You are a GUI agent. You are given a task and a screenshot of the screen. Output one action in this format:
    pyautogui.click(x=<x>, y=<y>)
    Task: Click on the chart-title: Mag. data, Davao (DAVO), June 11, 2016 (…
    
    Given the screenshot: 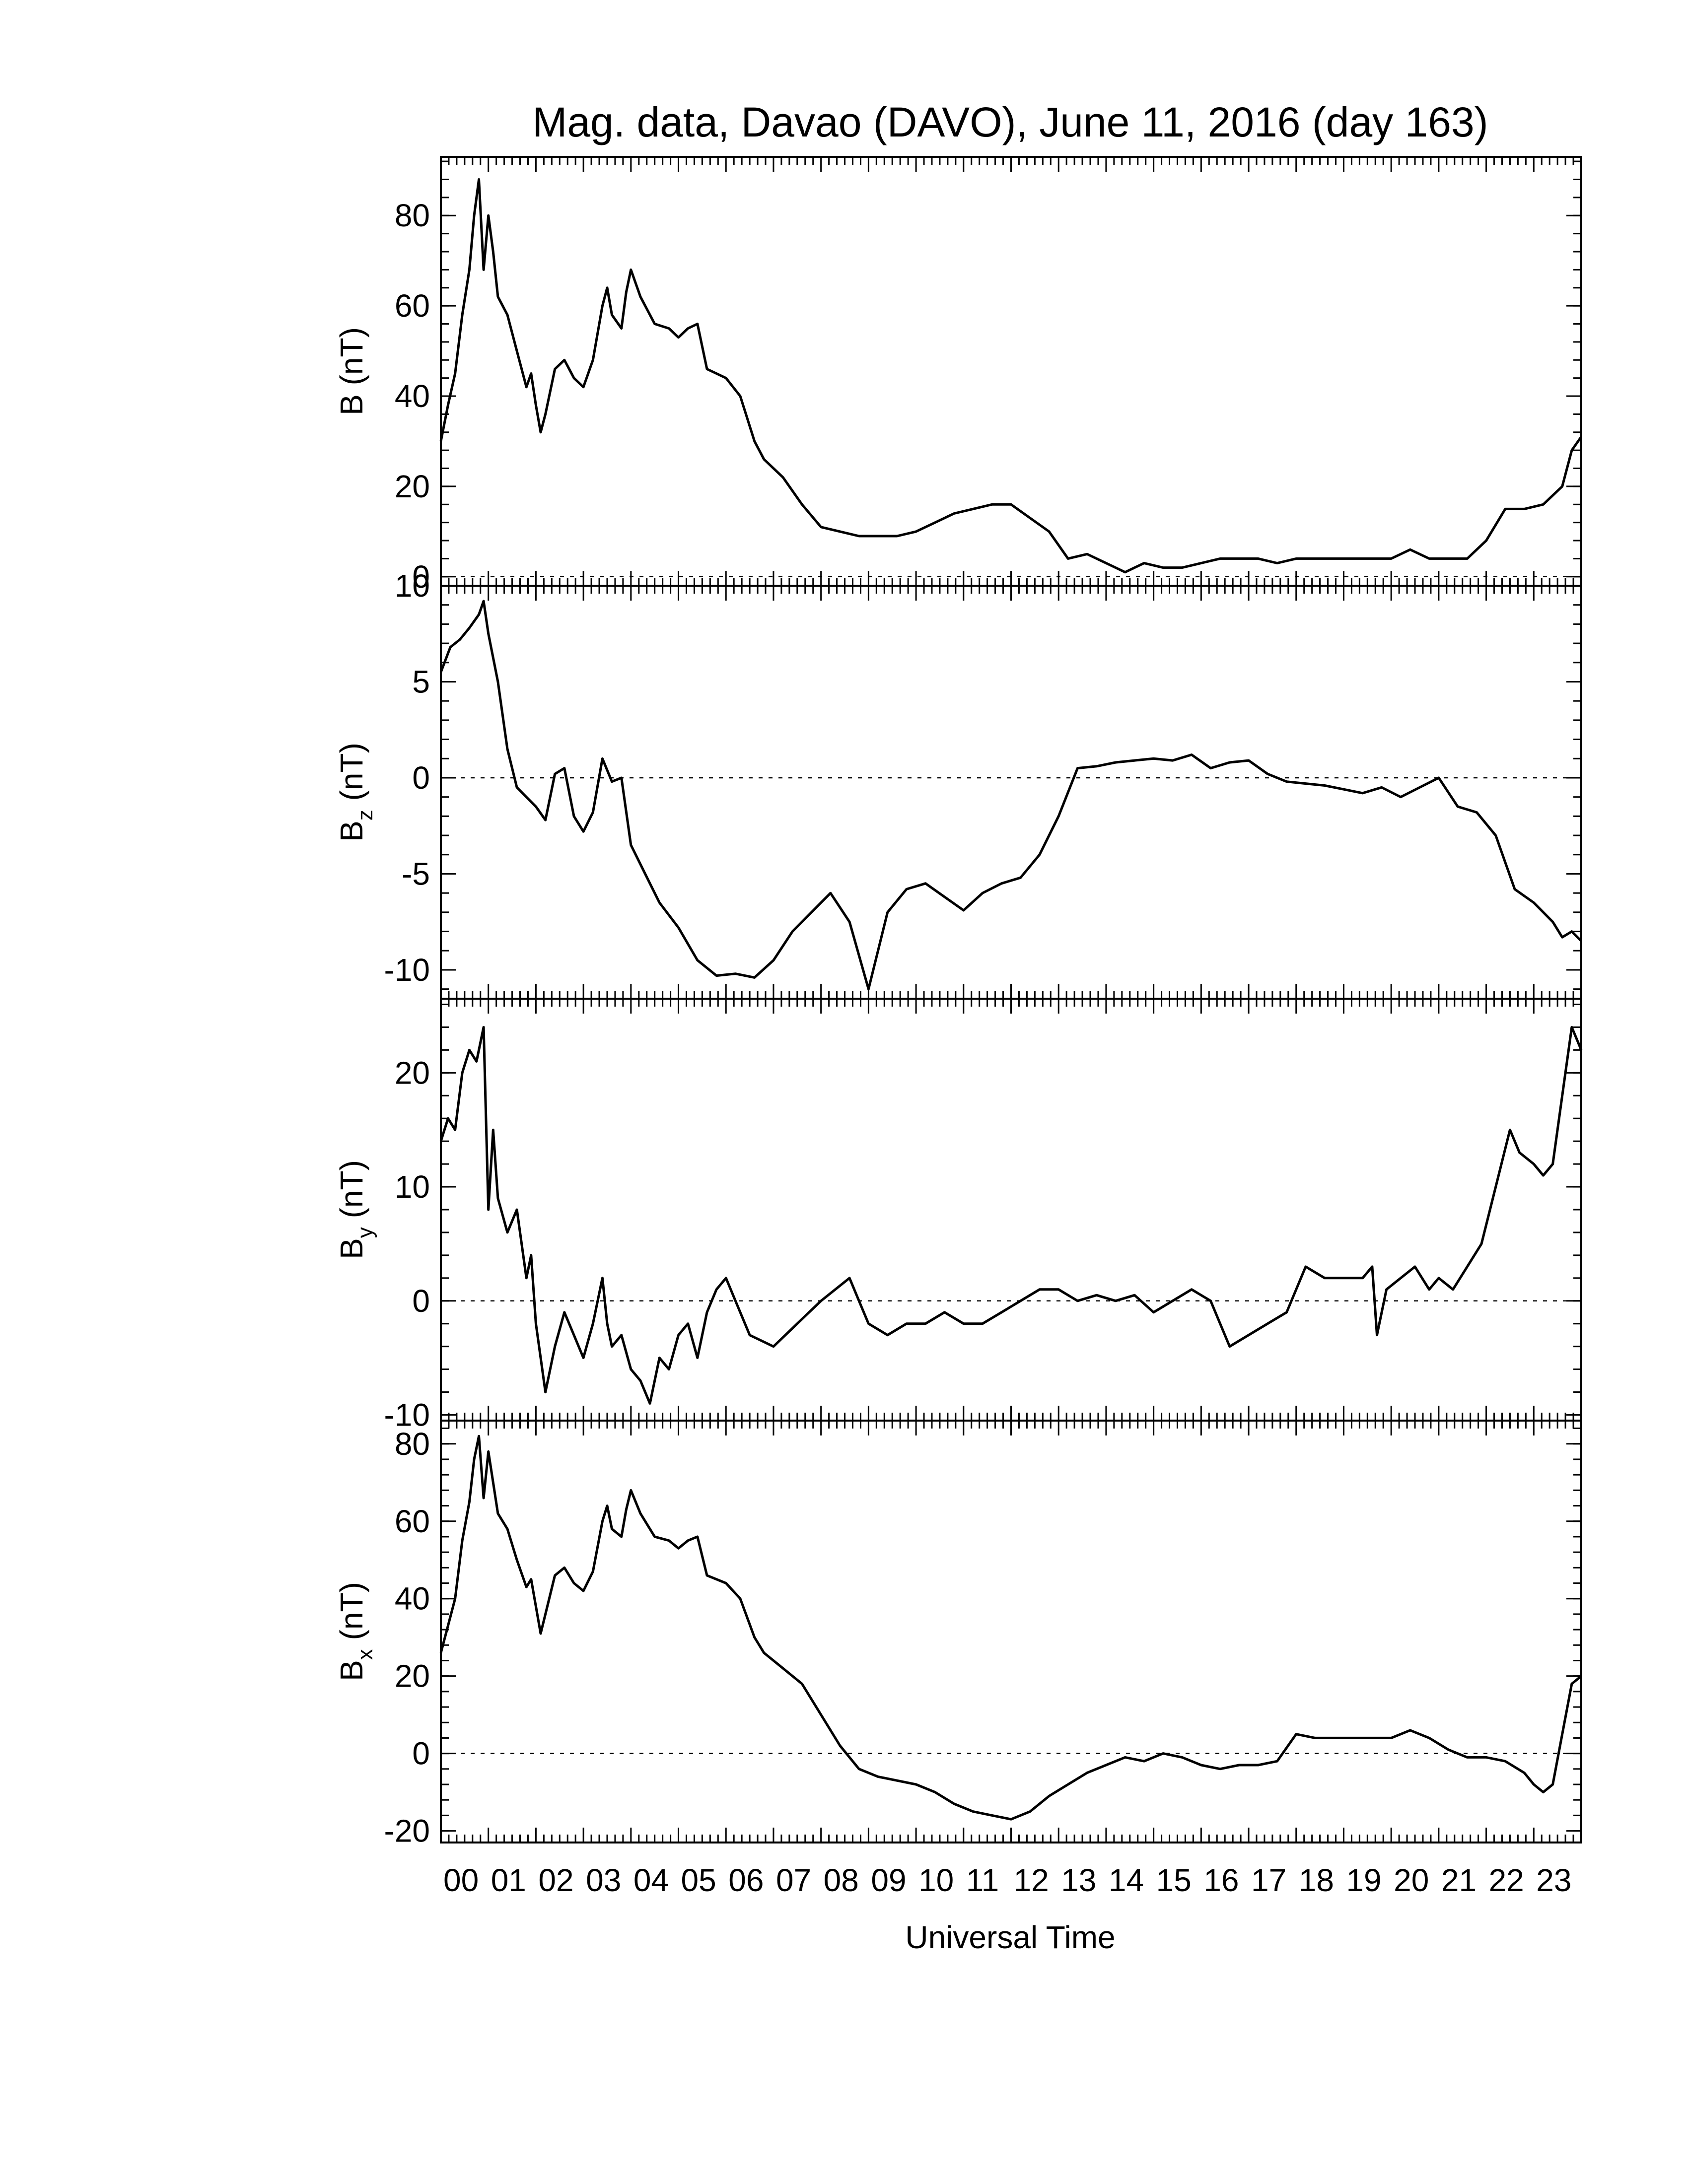 What is the action you would take?
    pyautogui.click(x=1010, y=122)
    